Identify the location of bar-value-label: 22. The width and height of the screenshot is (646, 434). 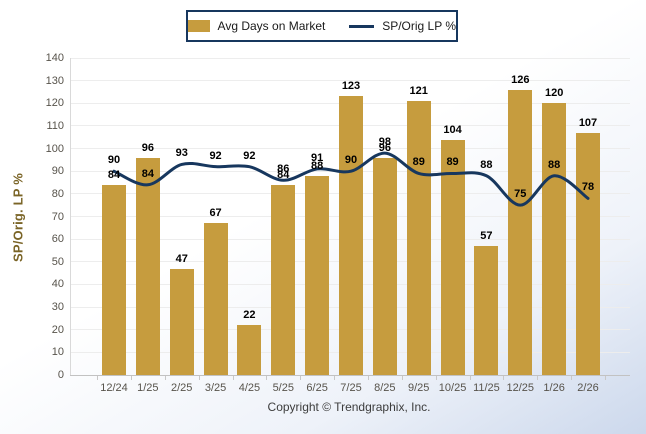
(249, 315).